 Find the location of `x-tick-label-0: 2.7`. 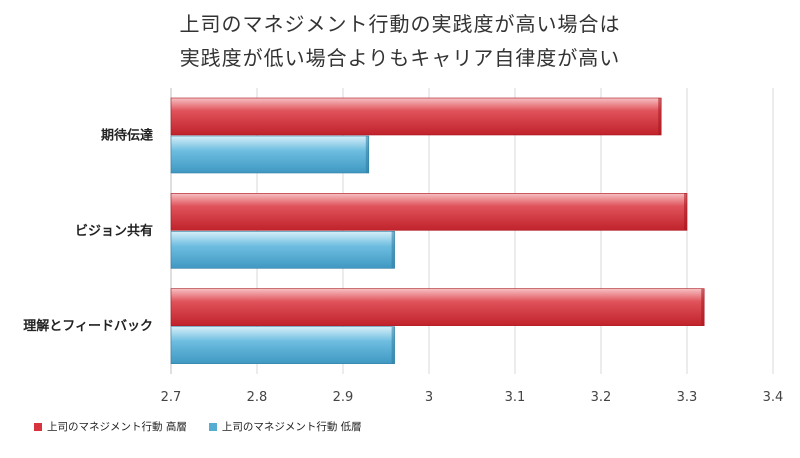

x-tick-label-0: 2.7 is located at coordinates (171, 397).